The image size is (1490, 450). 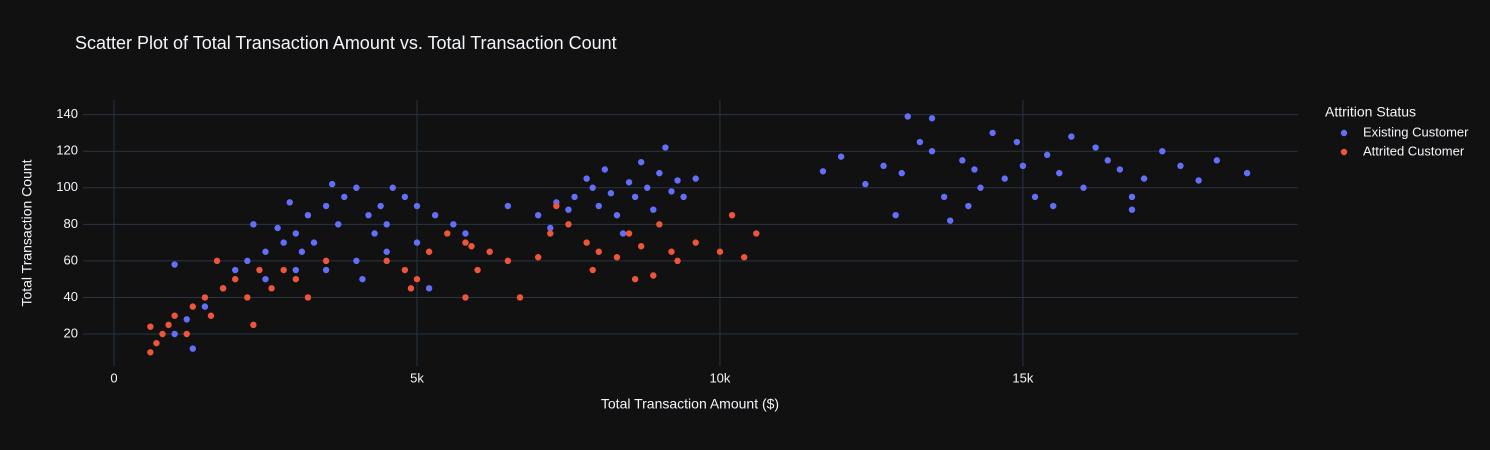 I want to click on legend-title: Attrition Status, so click(x=1370, y=112).